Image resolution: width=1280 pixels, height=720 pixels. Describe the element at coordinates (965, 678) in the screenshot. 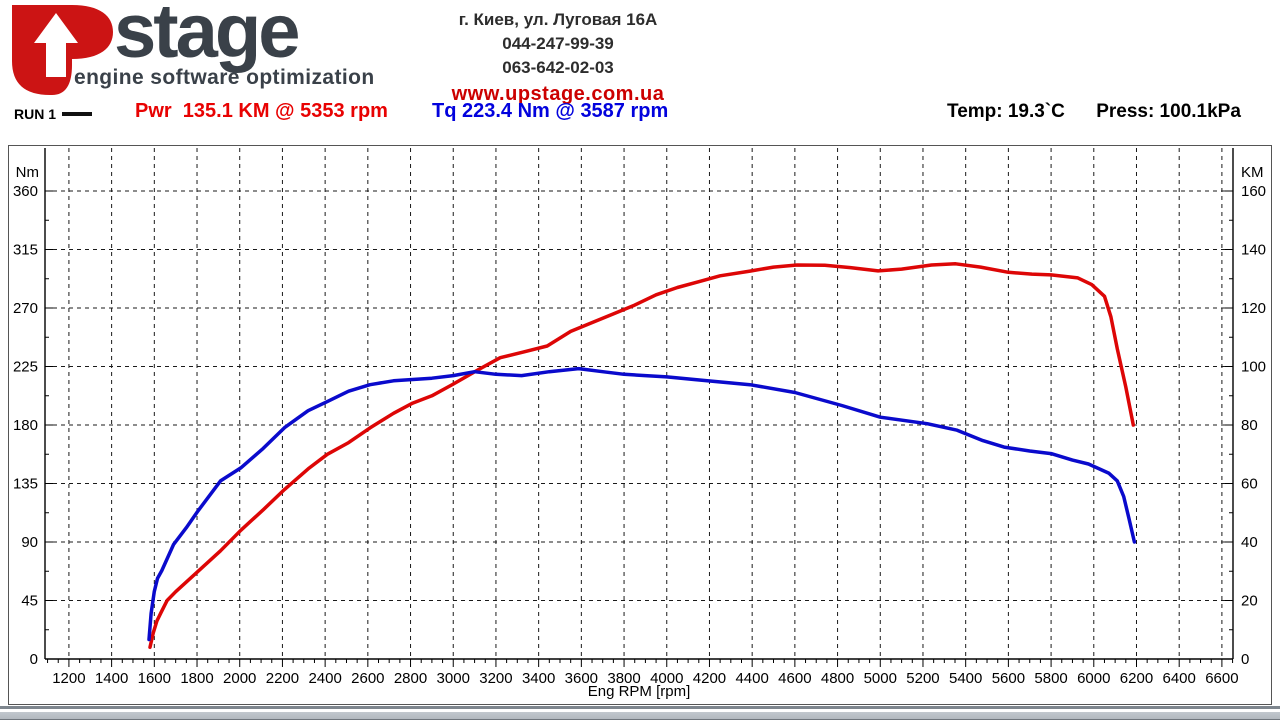

I see `x-tick-label: 5400` at that location.